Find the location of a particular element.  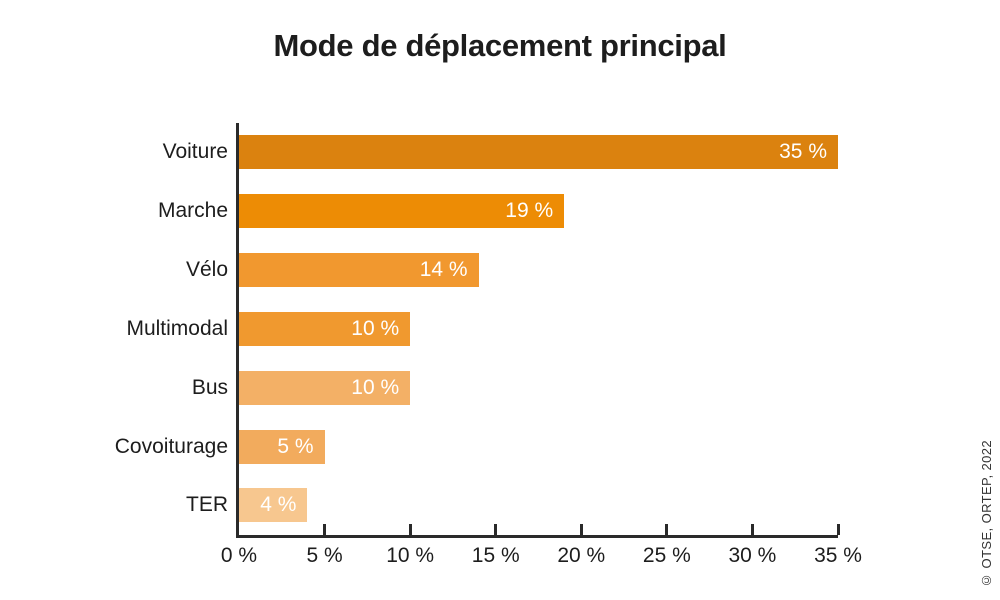

category-label: Bus is located at coordinates (209, 387).